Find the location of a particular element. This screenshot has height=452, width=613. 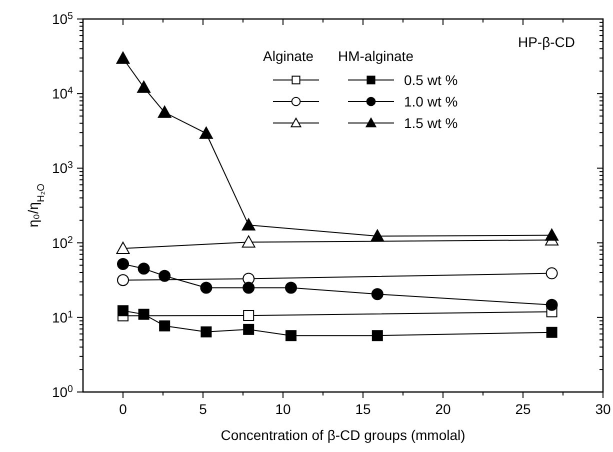

legend-label: 0.5 wt % is located at coordinates (431, 80).